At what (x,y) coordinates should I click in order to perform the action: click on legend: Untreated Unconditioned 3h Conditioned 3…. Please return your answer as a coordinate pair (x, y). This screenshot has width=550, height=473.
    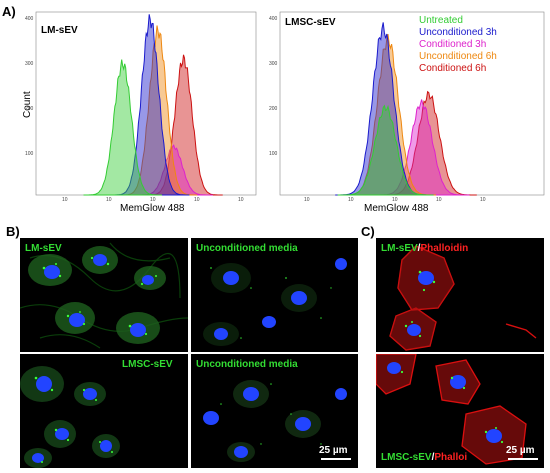
    Looking at the image, I should click on (458, 45).